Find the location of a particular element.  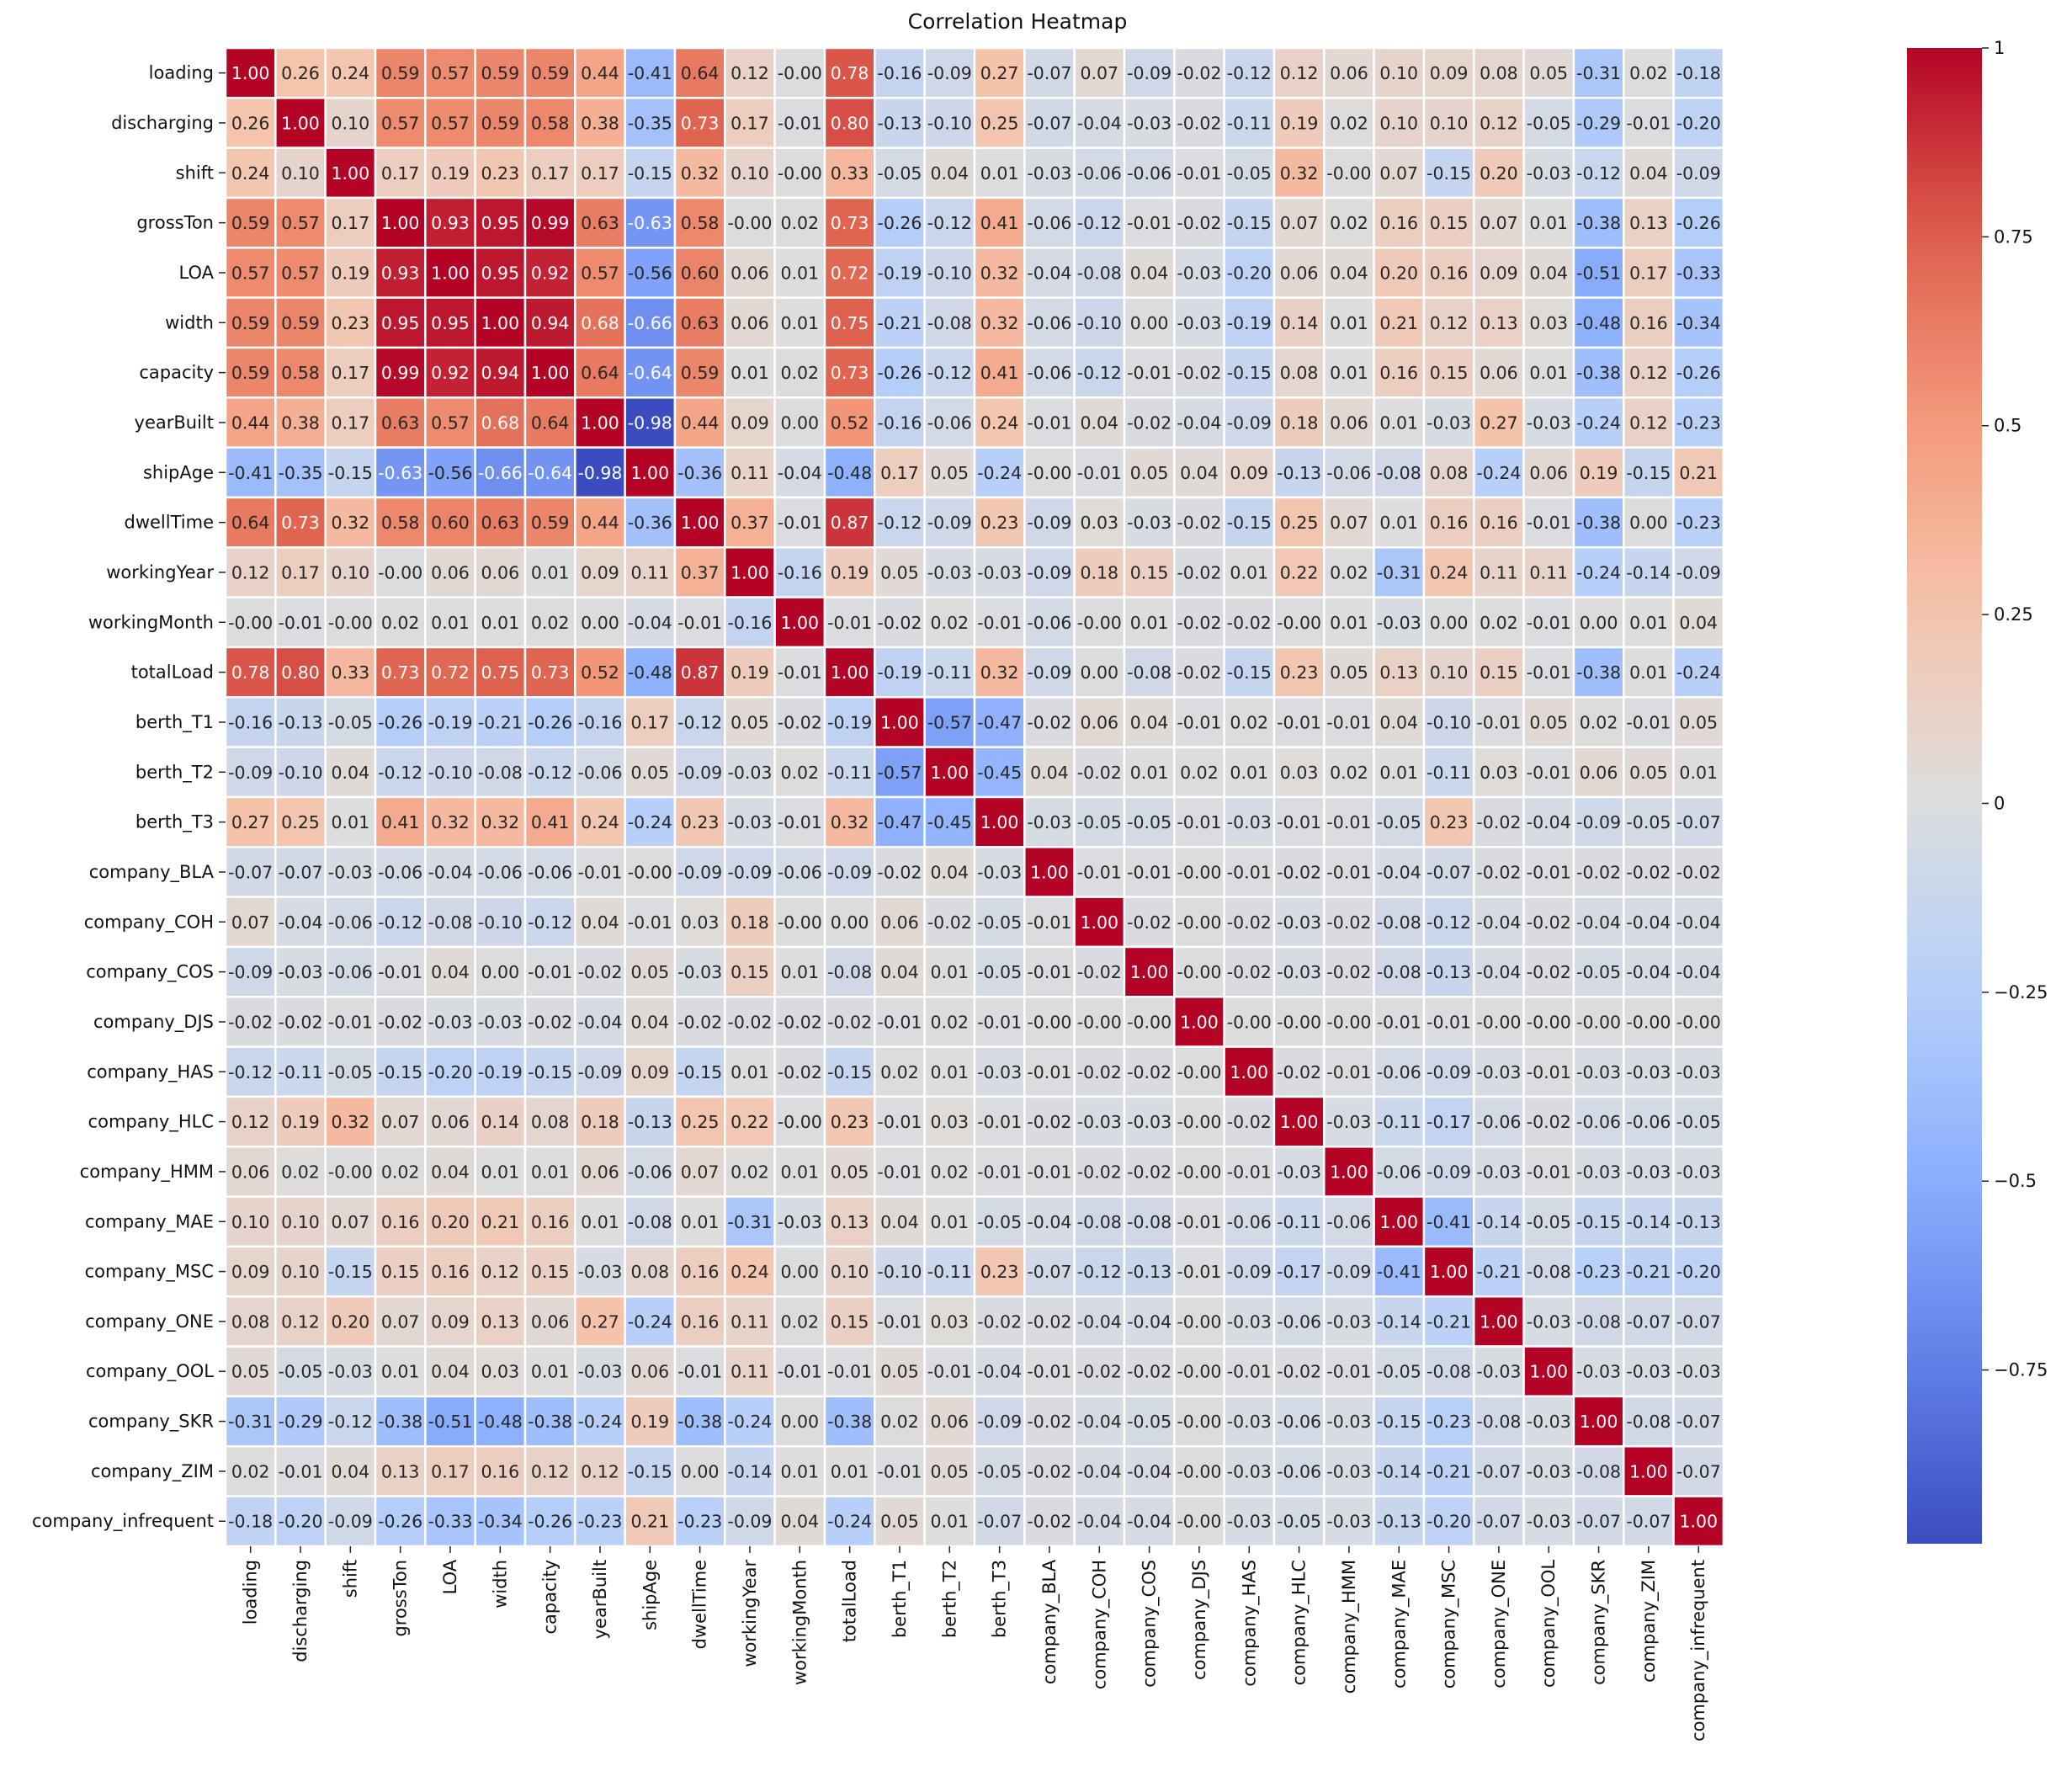

x-tick-label: company_ONE is located at coordinates (1499, 1624).